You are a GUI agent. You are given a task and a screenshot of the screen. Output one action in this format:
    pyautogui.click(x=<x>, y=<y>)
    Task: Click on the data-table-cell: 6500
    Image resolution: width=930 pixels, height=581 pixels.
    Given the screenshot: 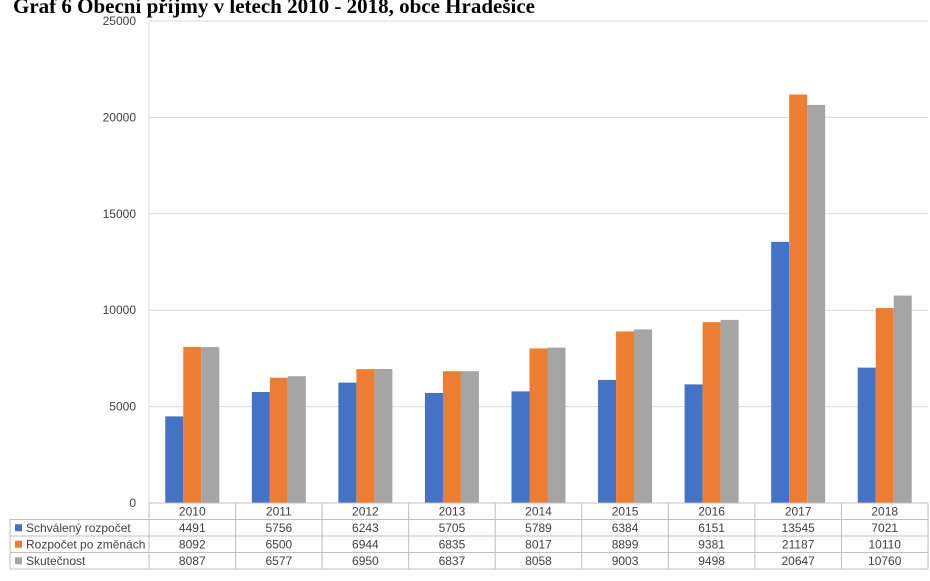 What is the action you would take?
    pyautogui.click(x=278, y=545)
    